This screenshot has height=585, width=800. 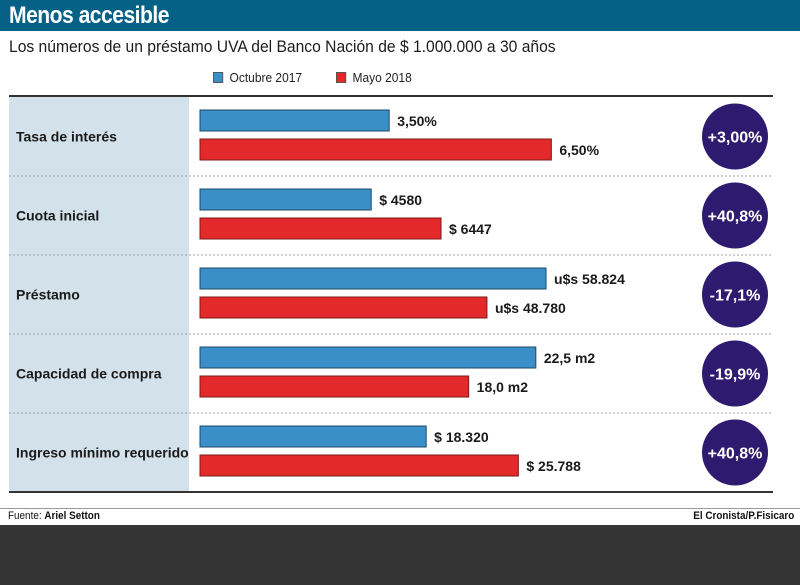 What do you see at coordinates (417, 121) in the screenshot?
I see `data-label: 3,50%` at bounding box center [417, 121].